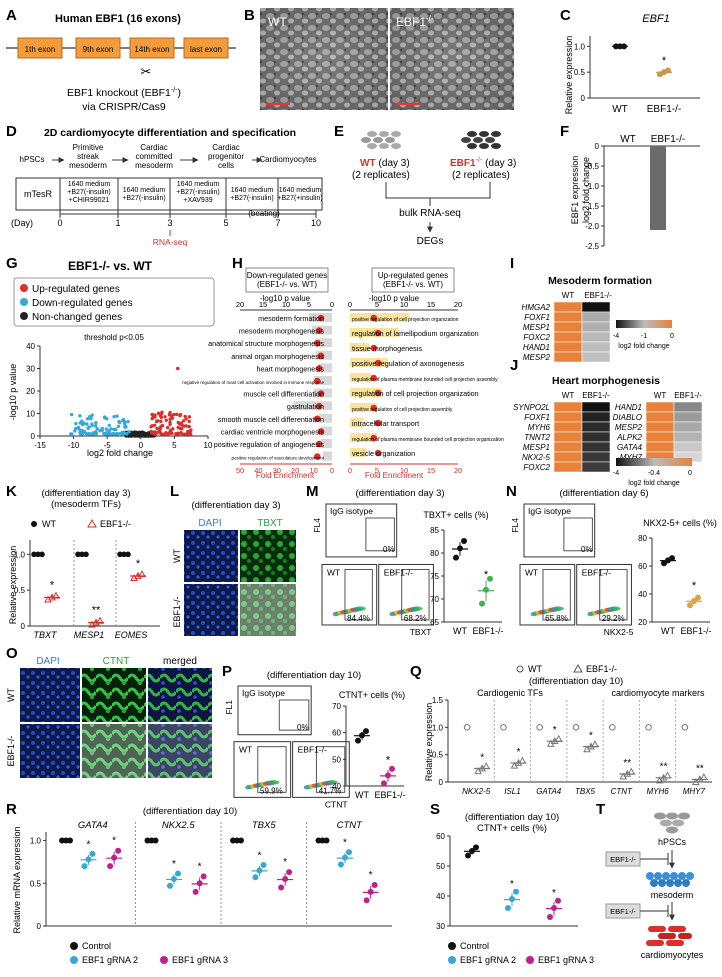  What do you see at coordinates (512, 899) in the screenshot?
I see `s-g2-point` at bounding box center [512, 899].